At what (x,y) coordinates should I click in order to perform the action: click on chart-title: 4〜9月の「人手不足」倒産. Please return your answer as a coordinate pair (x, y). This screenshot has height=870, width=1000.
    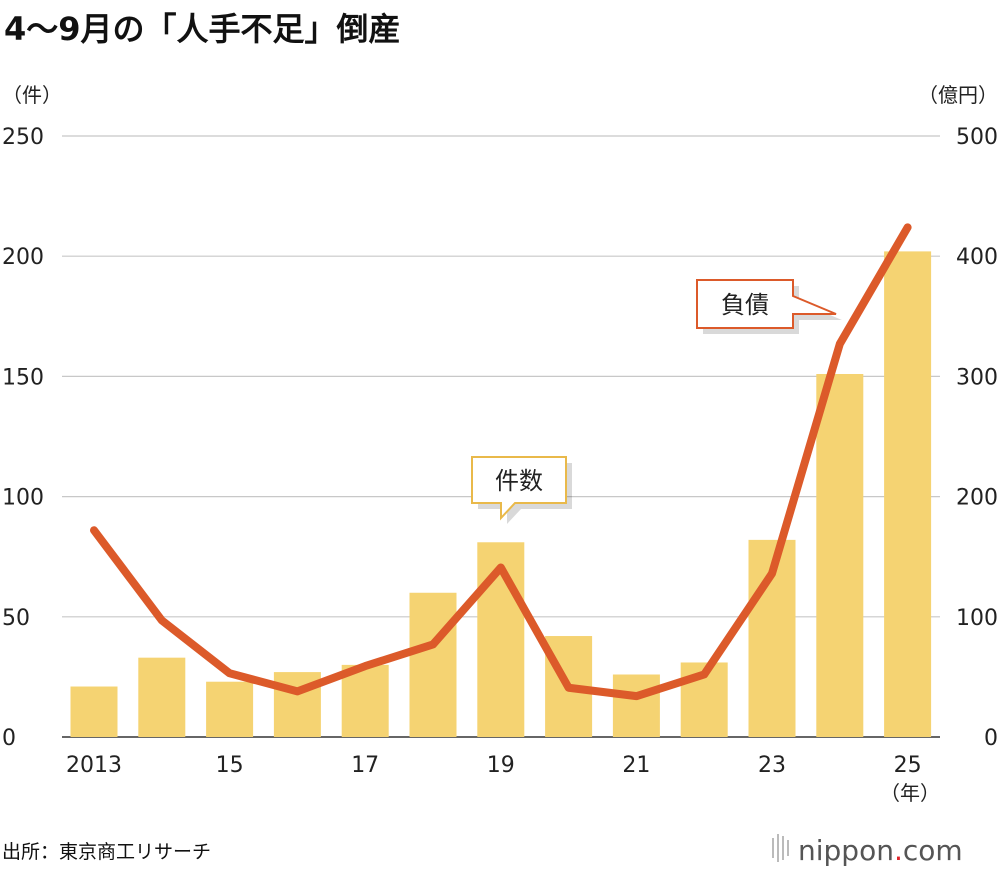
    Looking at the image, I should click on (202, 29).